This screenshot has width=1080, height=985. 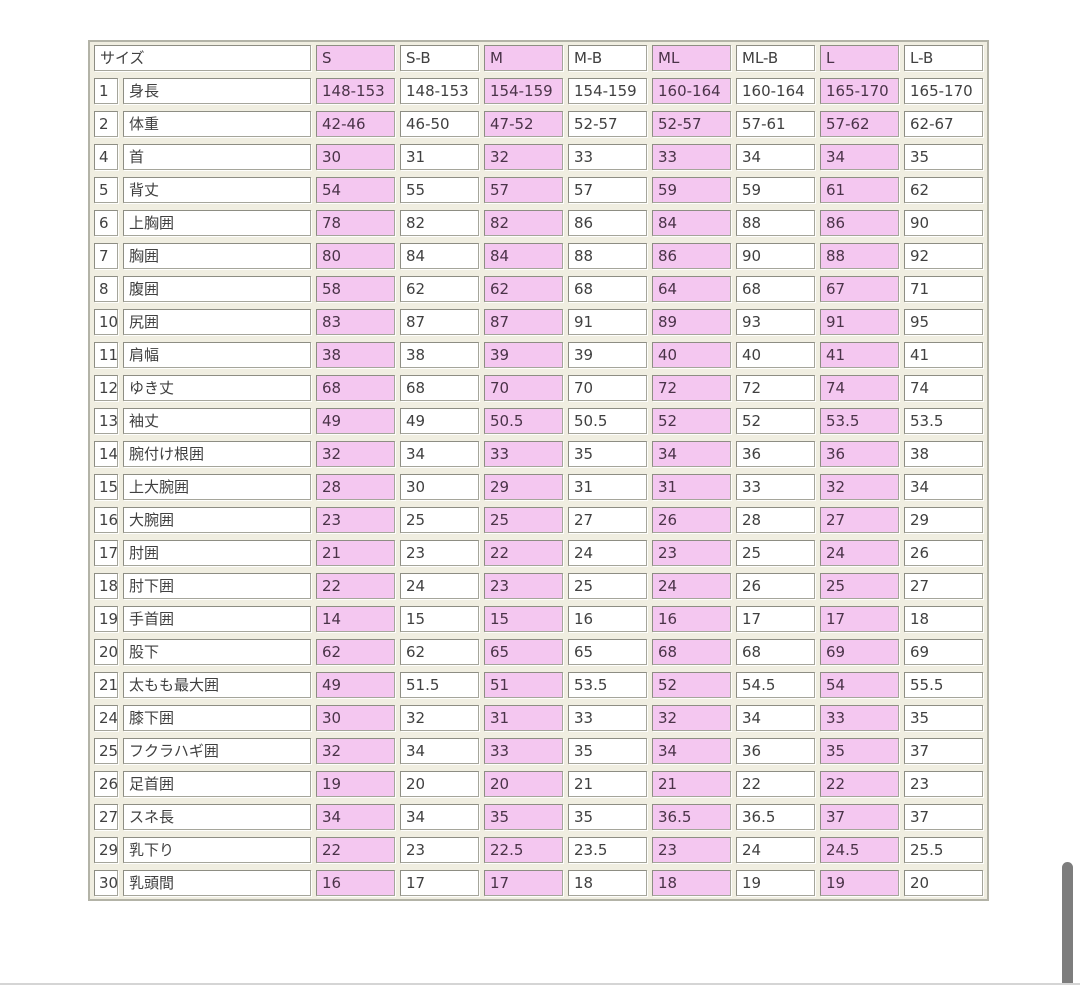 What do you see at coordinates (943, 256) in the screenshot?
I see `measurement-value: 92` at bounding box center [943, 256].